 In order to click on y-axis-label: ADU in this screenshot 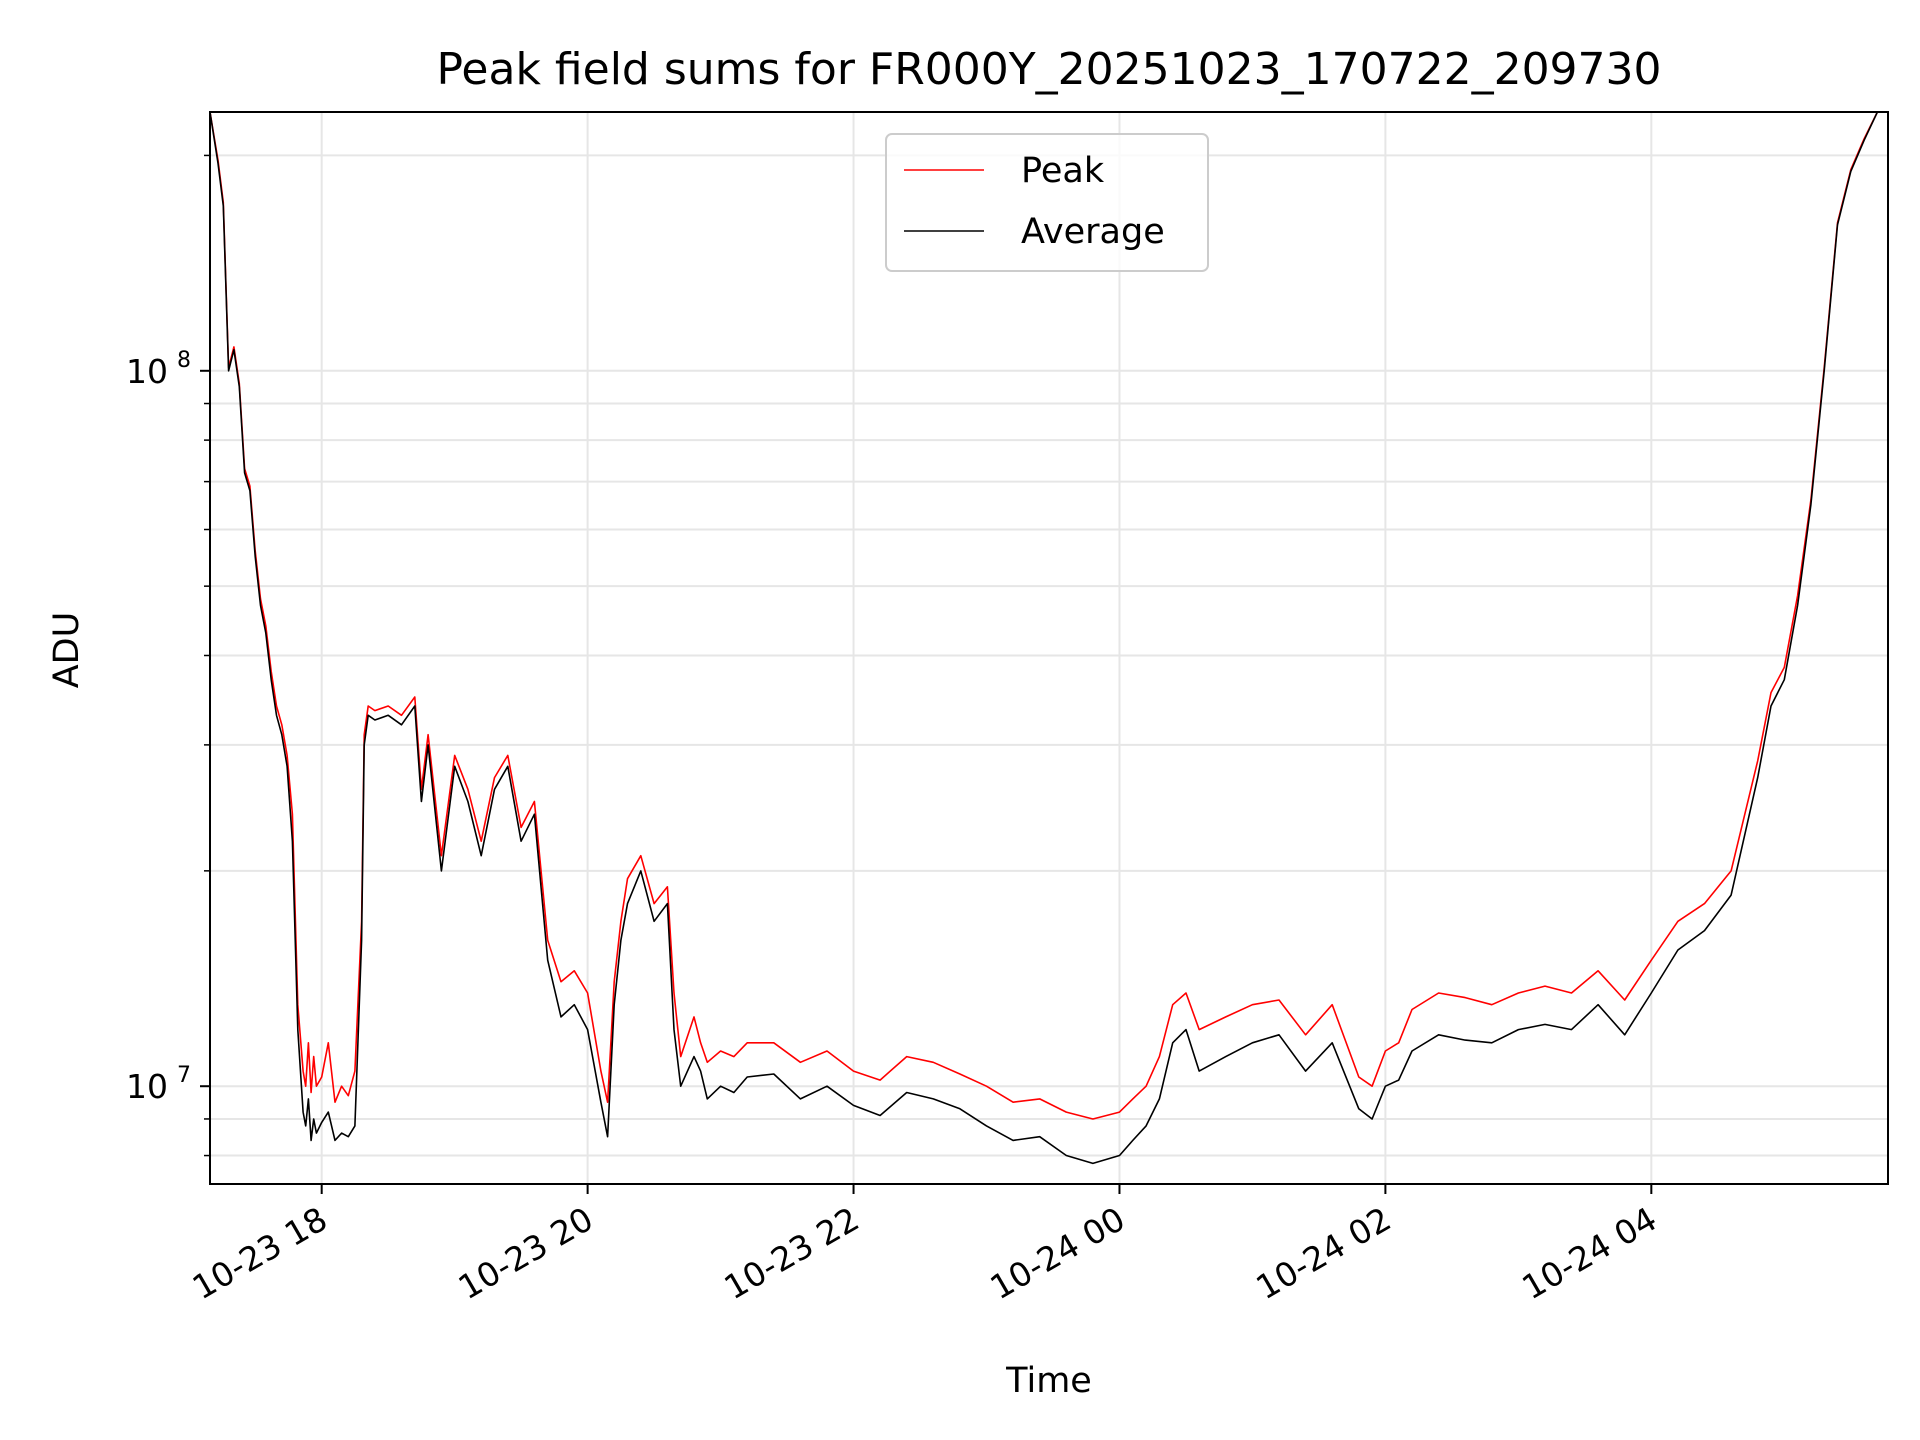, I will do `click(67, 650)`.